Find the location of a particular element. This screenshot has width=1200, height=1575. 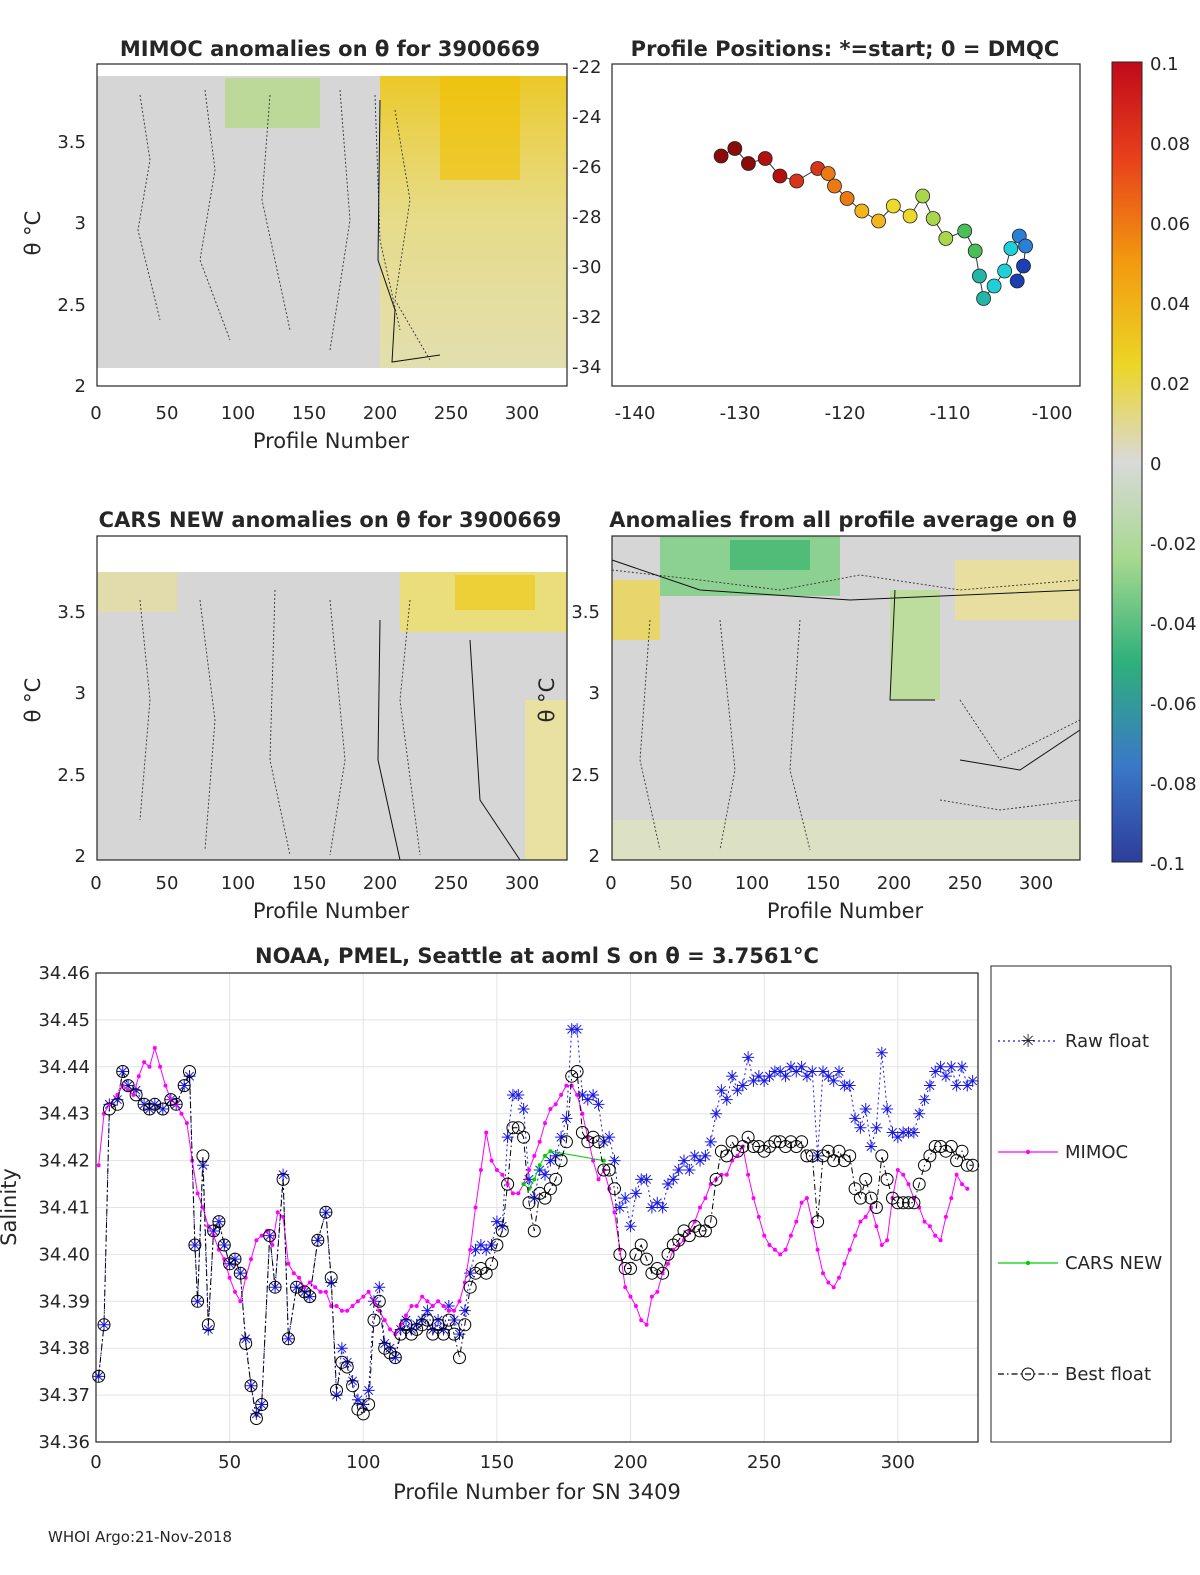

cars-xtick-100: 100 is located at coordinates (238, 883).